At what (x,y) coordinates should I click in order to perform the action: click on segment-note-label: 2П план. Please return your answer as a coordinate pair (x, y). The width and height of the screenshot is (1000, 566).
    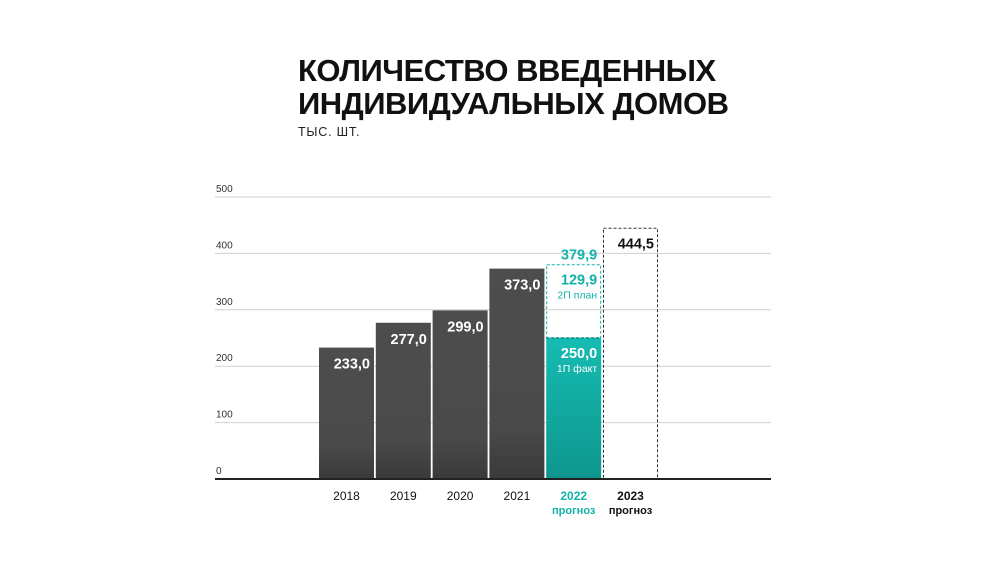
    Looking at the image, I should click on (577, 296).